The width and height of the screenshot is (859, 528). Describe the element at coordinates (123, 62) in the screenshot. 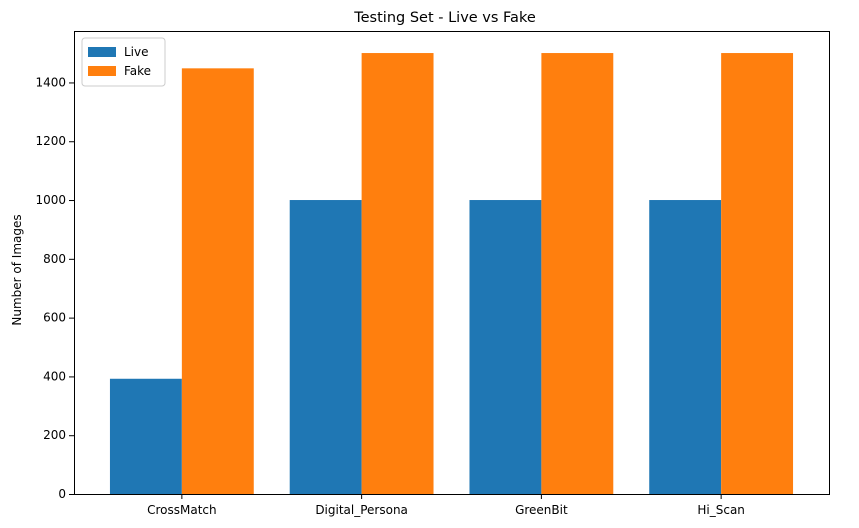

I see `legend: Live Fake` at that location.